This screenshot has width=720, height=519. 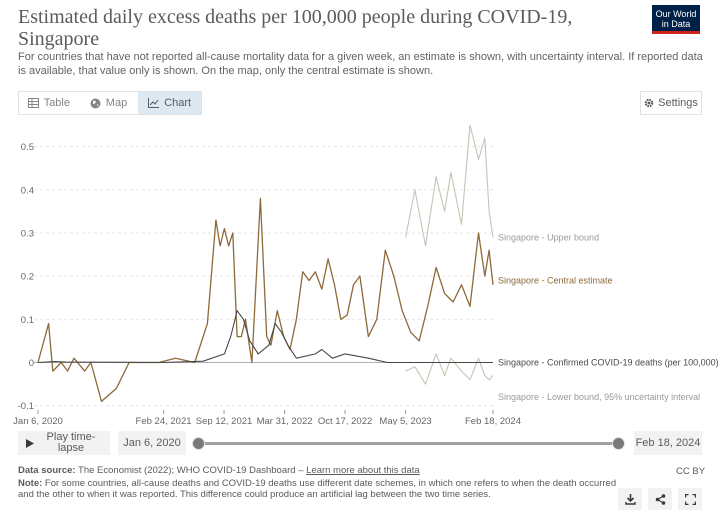 I want to click on x-tick-label: May 5, 2023, so click(x=405, y=420).